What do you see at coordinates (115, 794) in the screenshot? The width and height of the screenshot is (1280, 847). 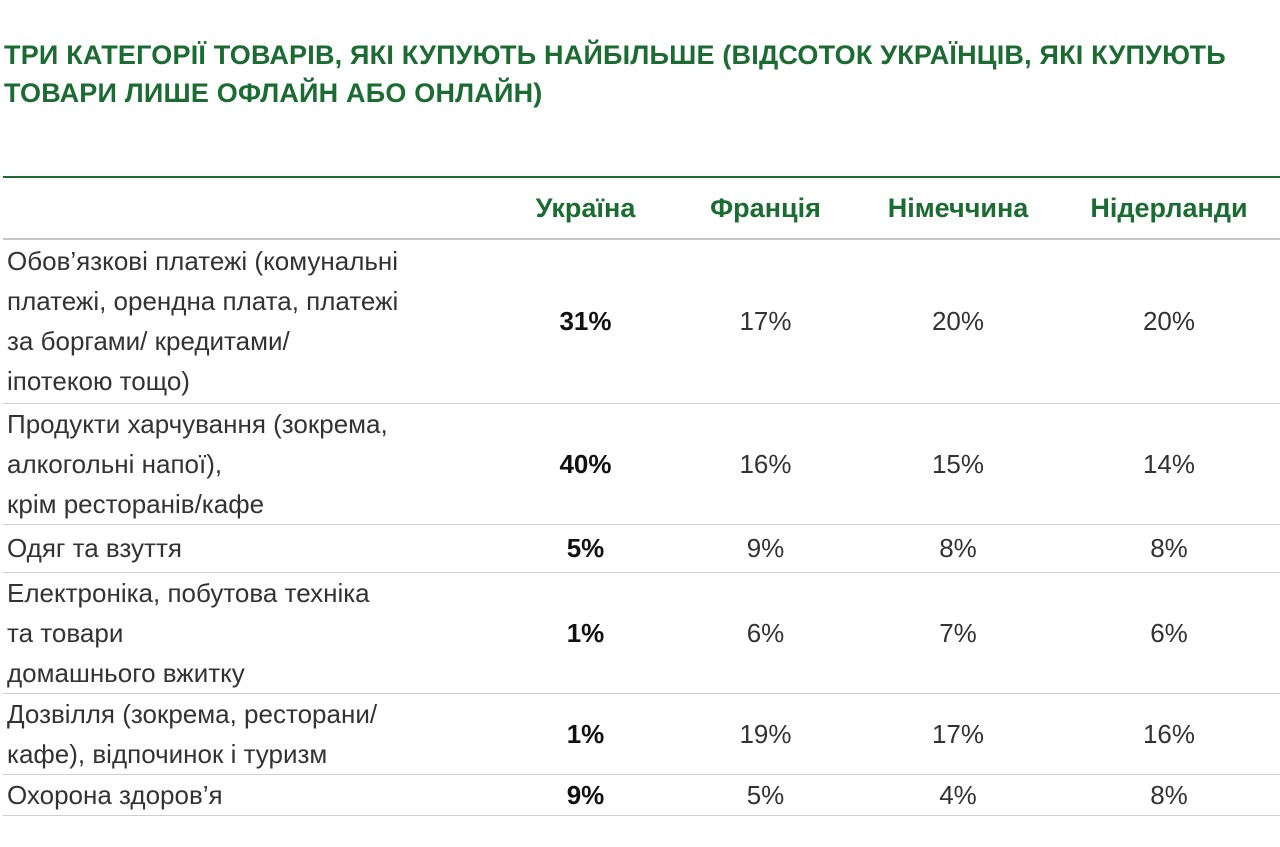 I see `row-label: Охорона здоров’я` at bounding box center [115, 794].